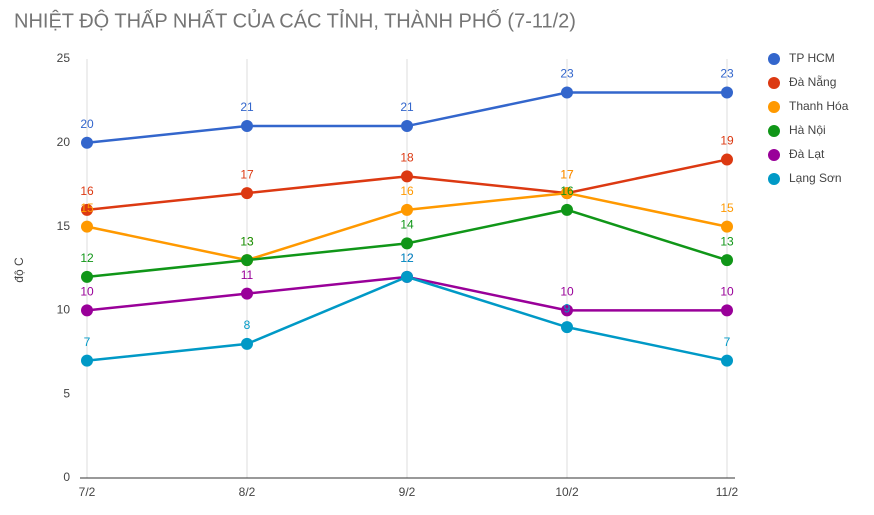 The height and width of the screenshot is (515, 874). Describe the element at coordinates (64, 310) in the screenshot. I see `y-tick-label: 10` at that location.